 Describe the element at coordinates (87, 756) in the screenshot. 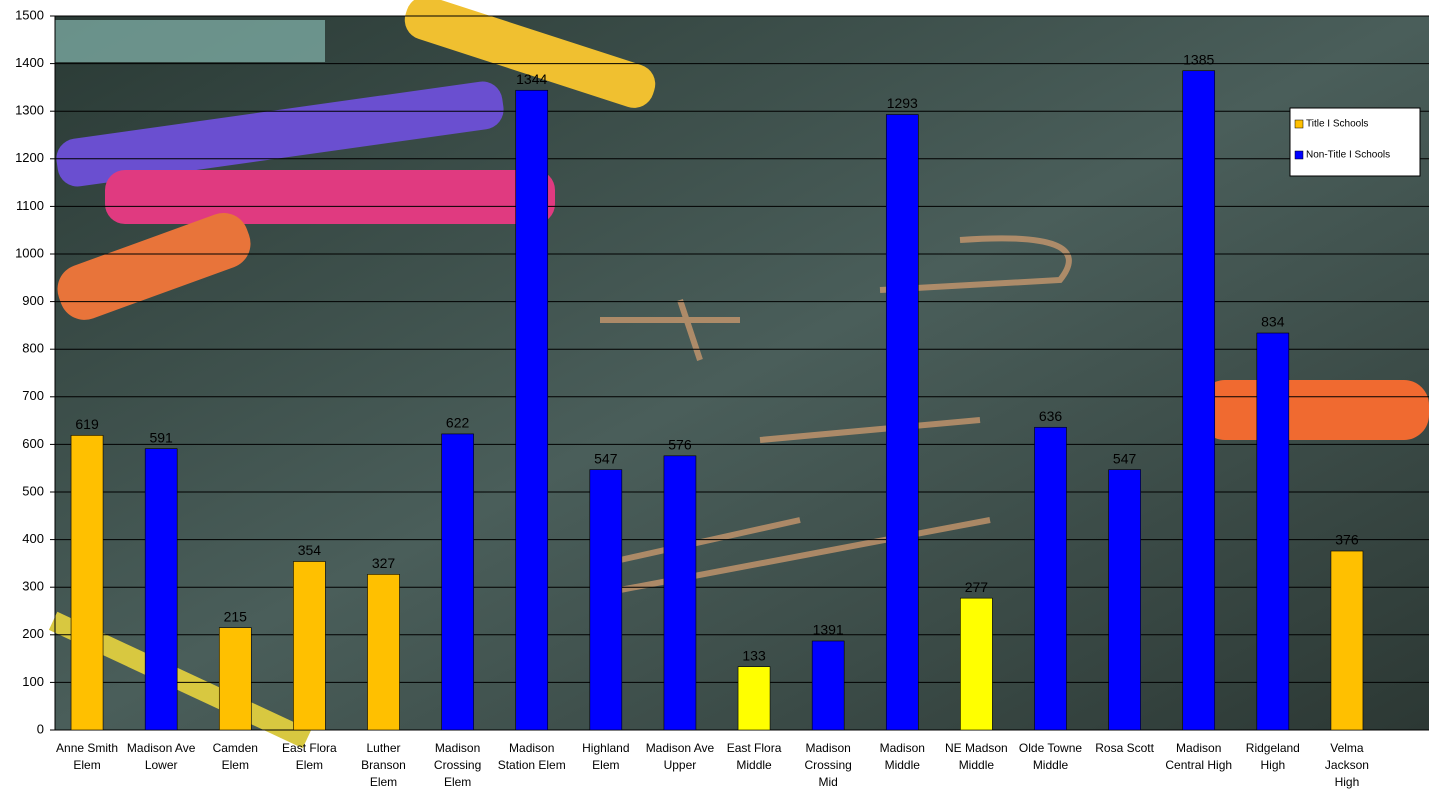

I see `x-tick-label: Anne Smith Elem` at that location.